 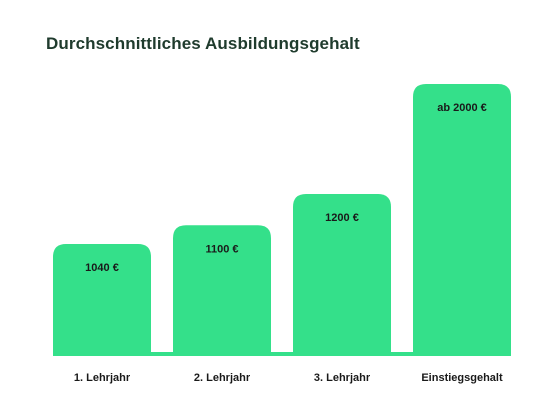 I want to click on data-label-1: 1040 €, so click(x=102, y=268).